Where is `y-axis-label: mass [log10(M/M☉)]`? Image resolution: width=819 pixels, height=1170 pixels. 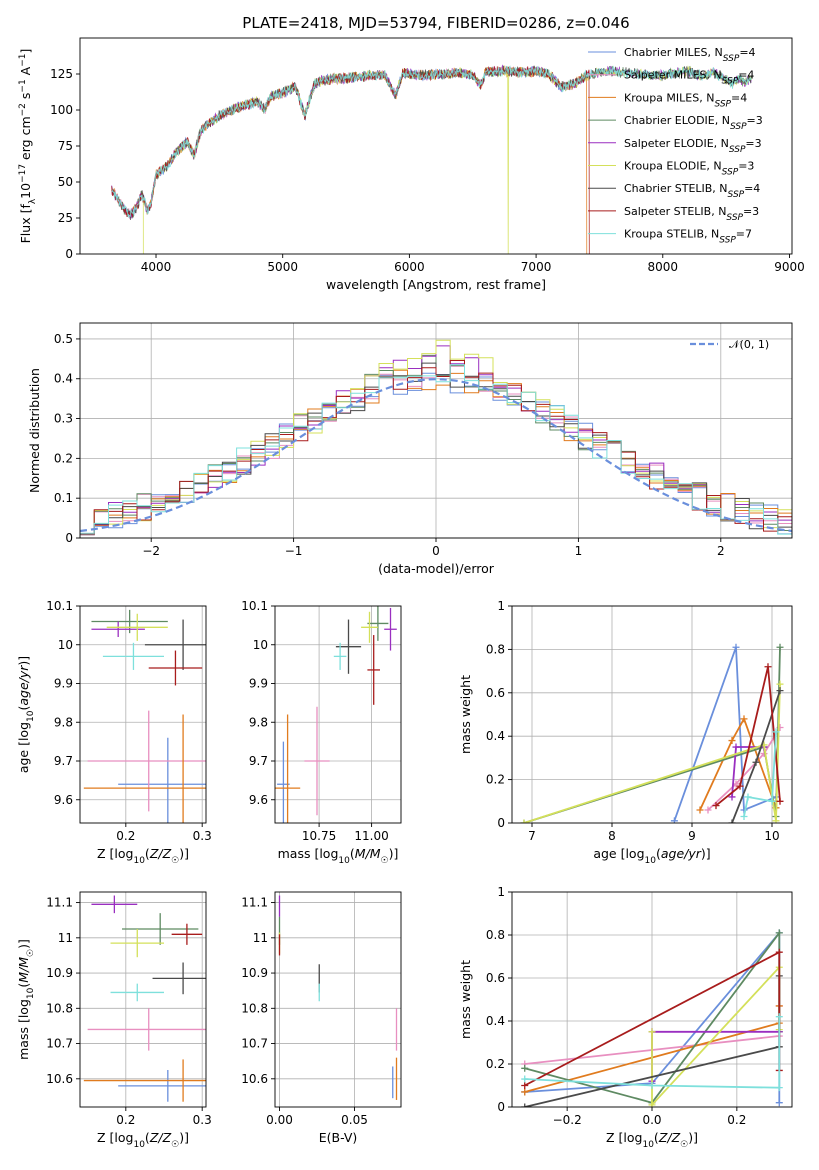
y-axis-label: mass [log10(M/M☉)] is located at coordinates (26, 999).